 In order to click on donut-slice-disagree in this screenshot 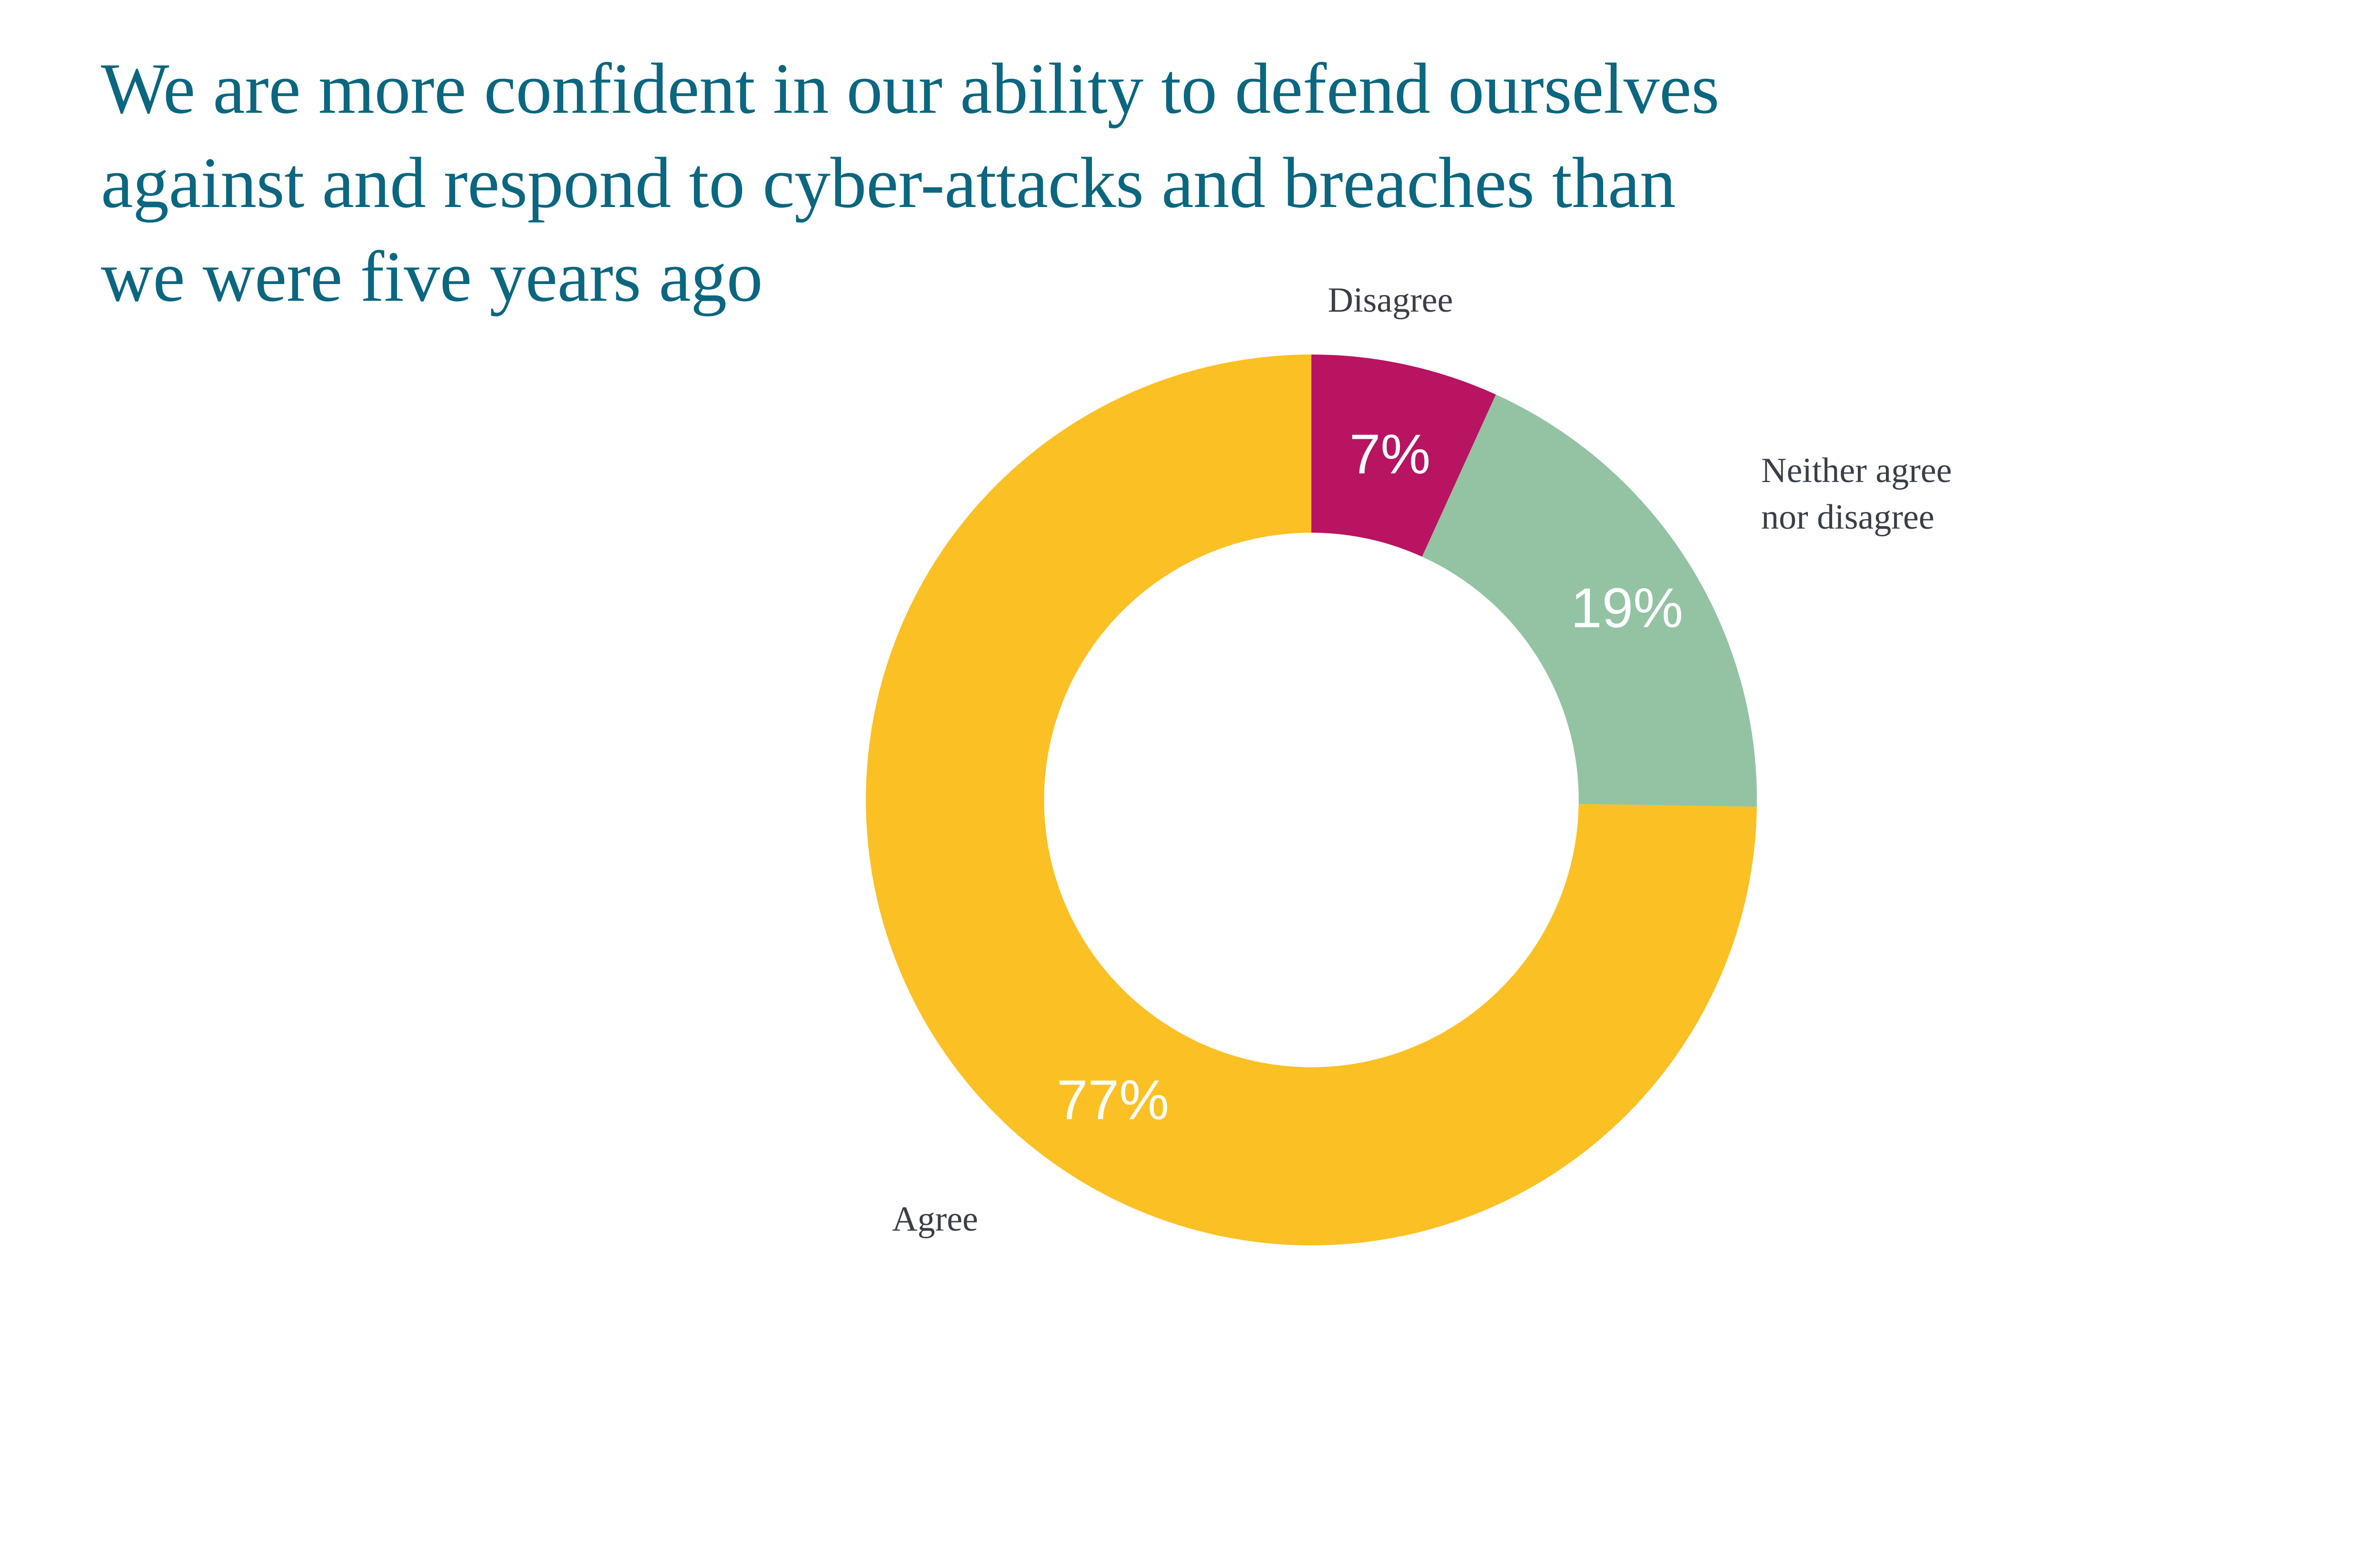, I will do `click(1403, 456)`.